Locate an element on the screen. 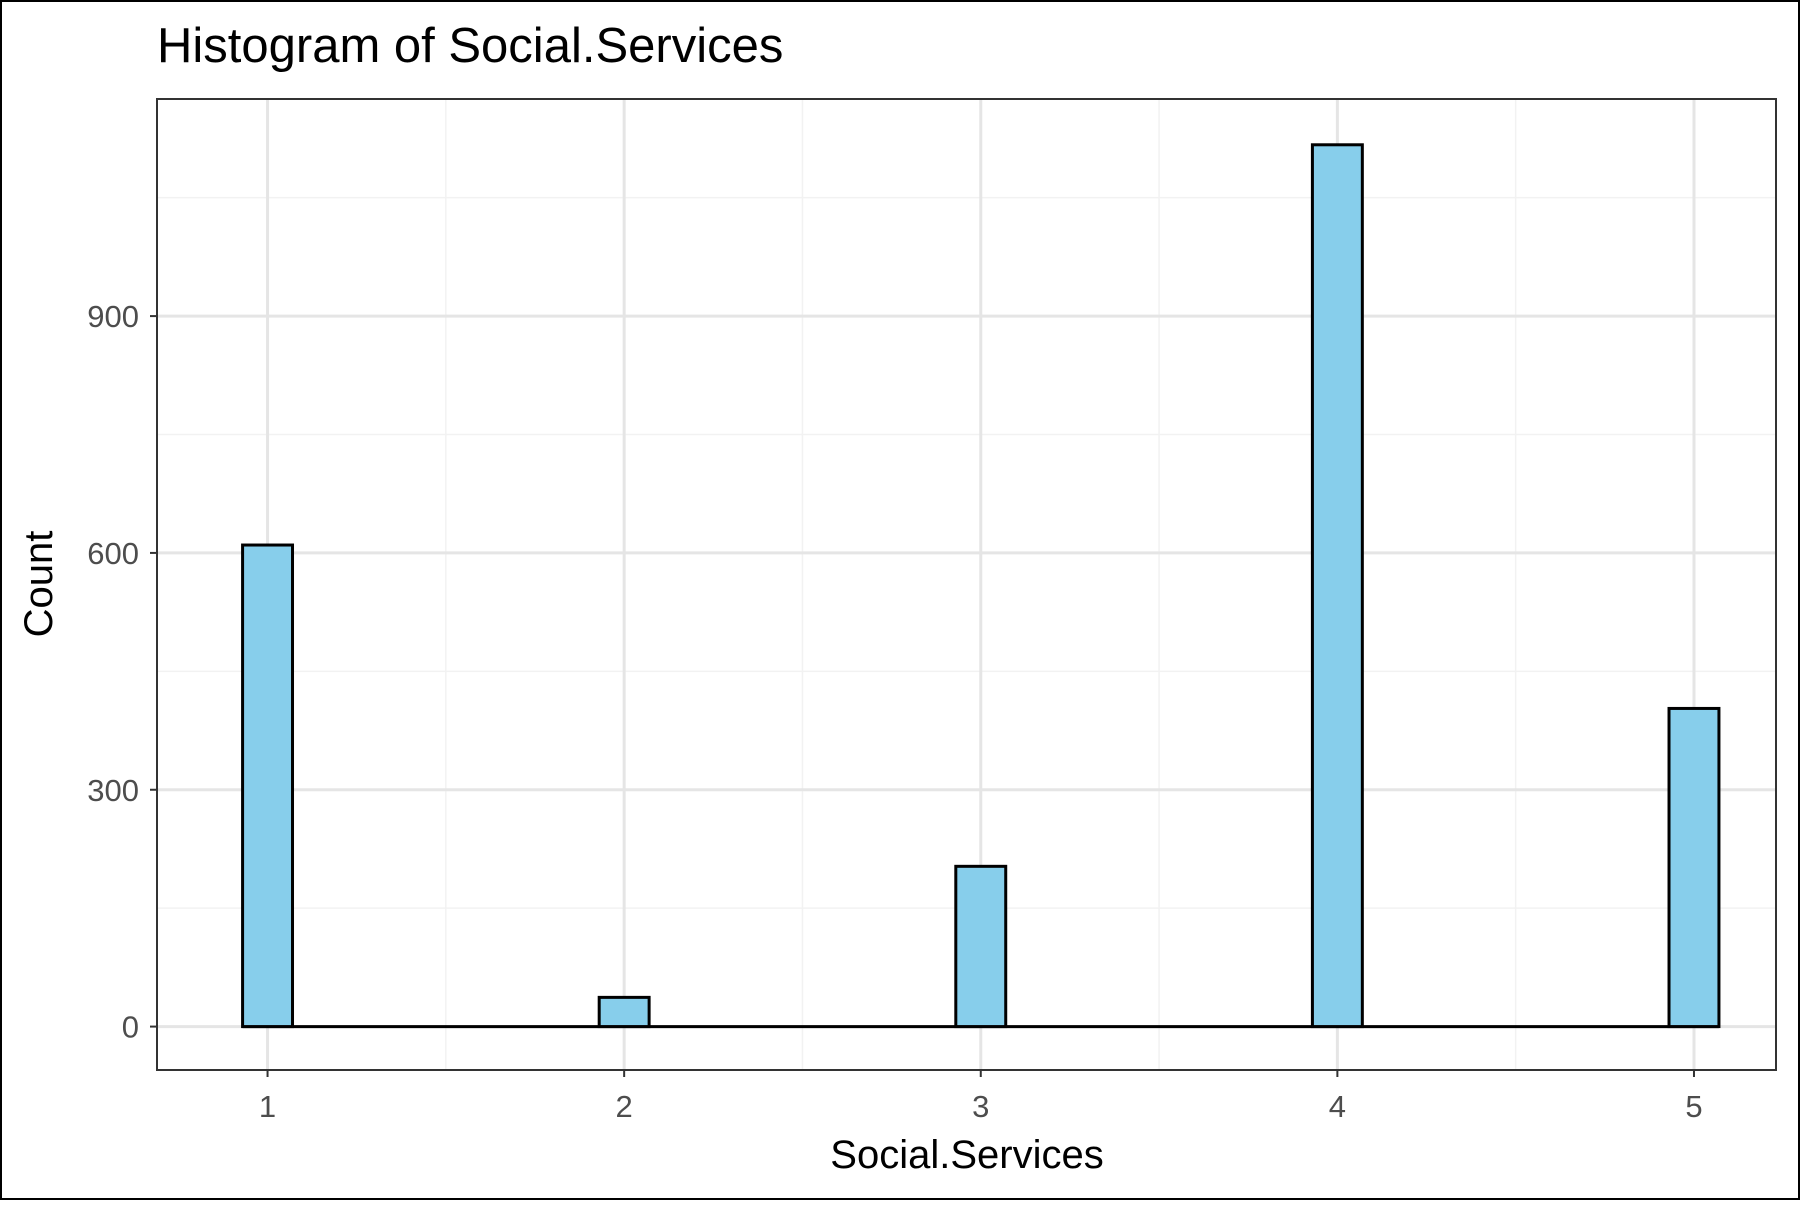 This screenshot has width=1800, height=1205. chart-title: Histogram of Social.Services is located at coordinates (470, 46).